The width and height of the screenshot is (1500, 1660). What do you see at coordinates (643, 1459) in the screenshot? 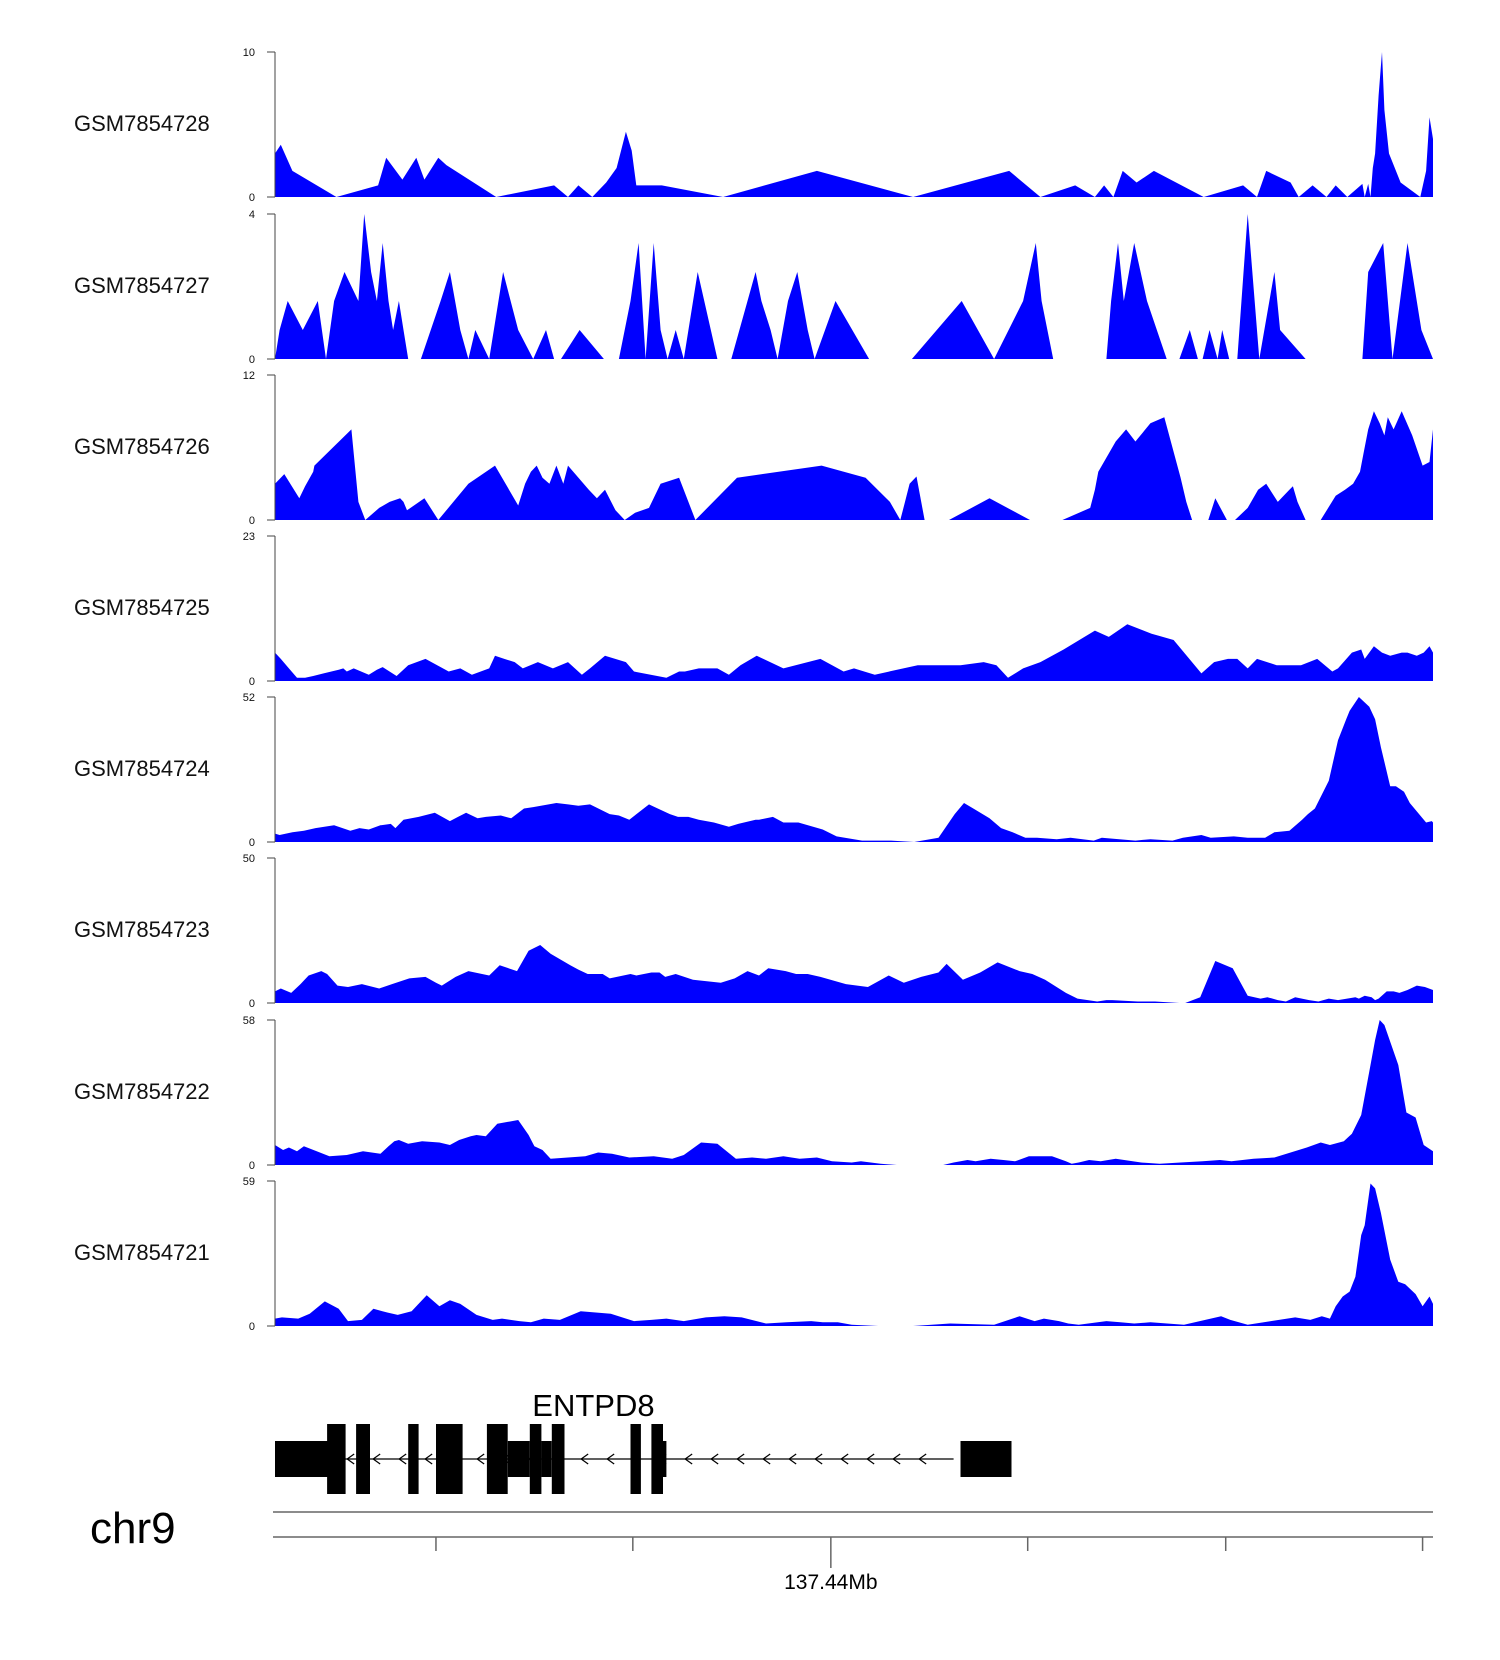
I see `exon-blocks` at bounding box center [643, 1459].